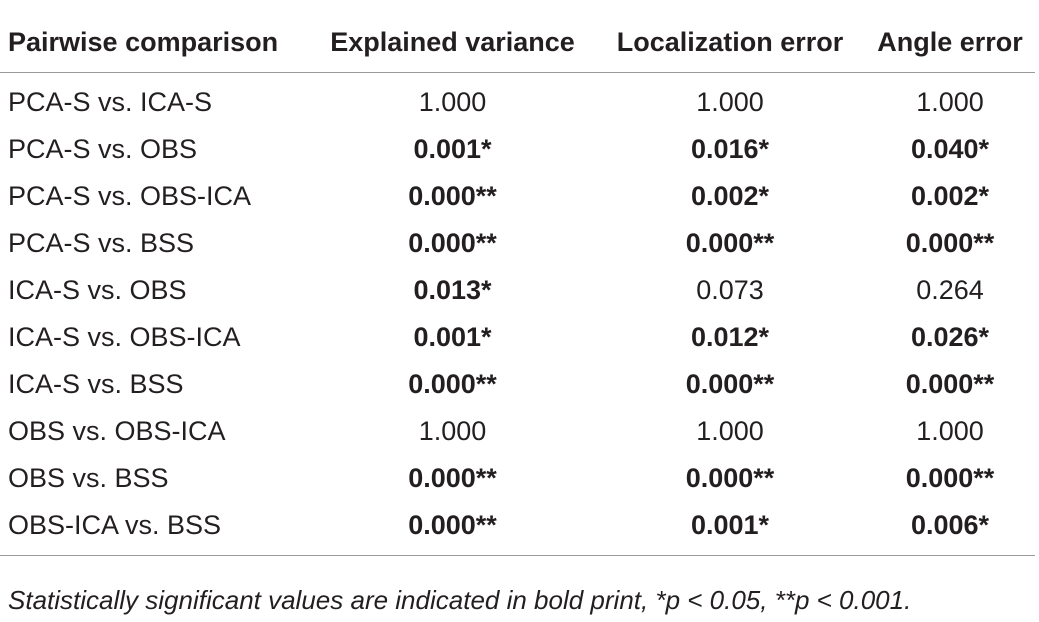 The width and height of the screenshot is (1039, 622). What do you see at coordinates (97, 290) in the screenshot?
I see `comparison-label-cell: ICA-S vs. OBS` at bounding box center [97, 290].